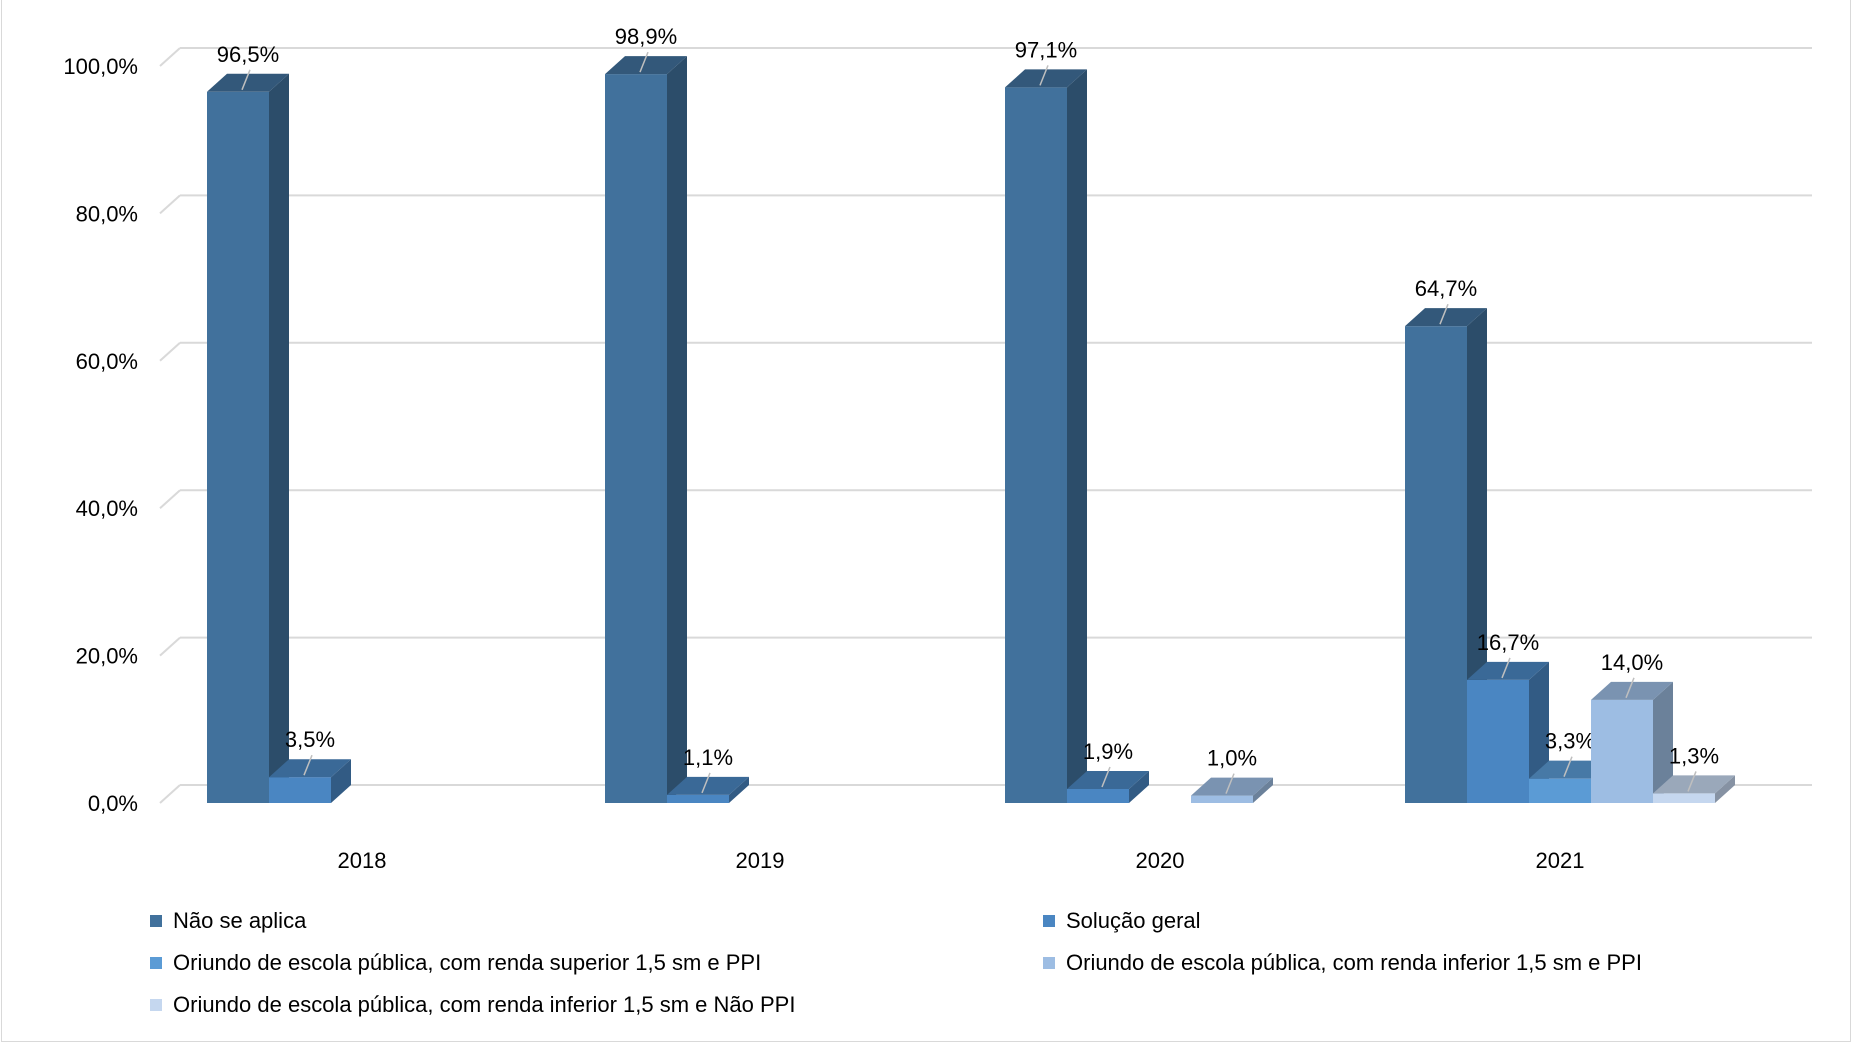 This screenshot has width=1854, height=1046. I want to click on data-label: 3,3%, so click(1570, 741).